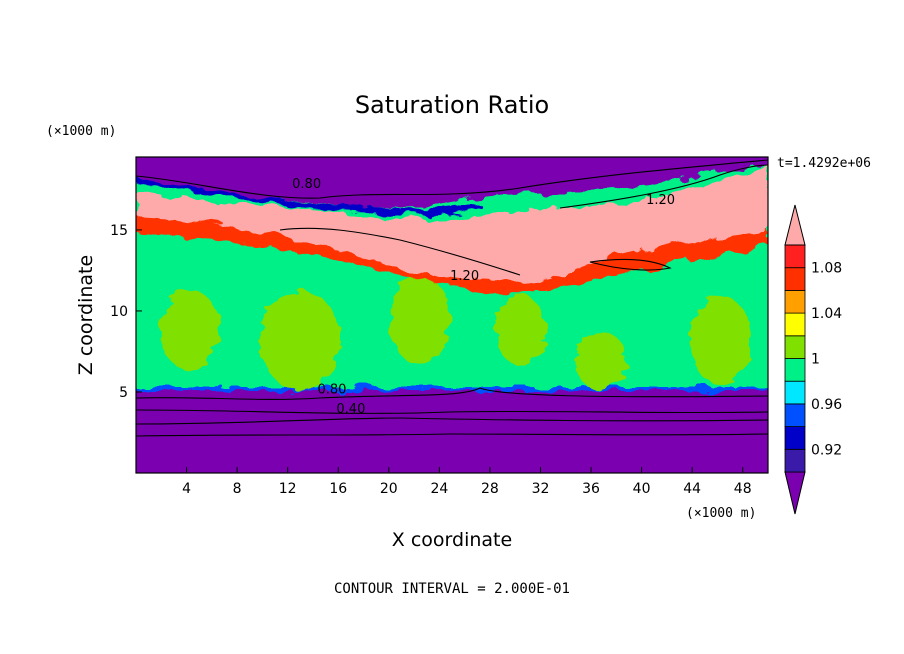 The width and height of the screenshot is (904, 654). What do you see at coordinates (743, 489) in the screenshot?
I see `x-tick-label: 48` at bounding box center [743, 489].